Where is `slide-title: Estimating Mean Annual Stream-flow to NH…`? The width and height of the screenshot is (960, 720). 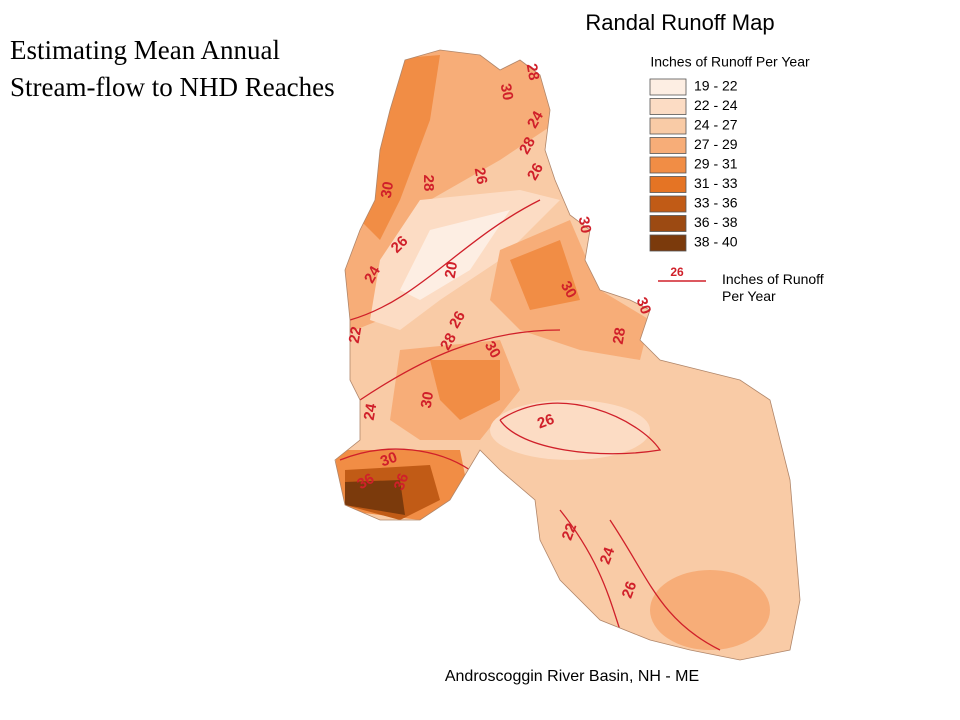
slide-title: Estimating Mean Annual Stream-flow to NH… is located at coordinates (172, 68).